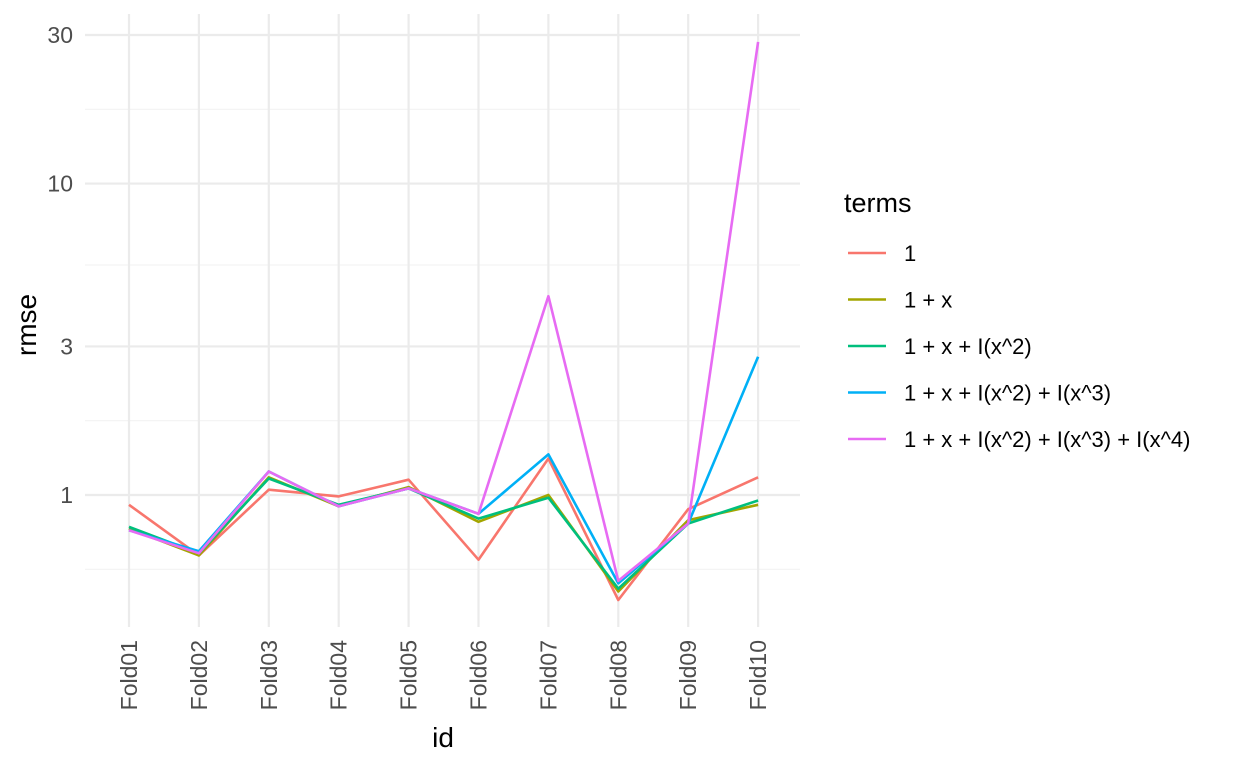  I want to click on x-tick-label-0: Fold01, so click(129, 675).